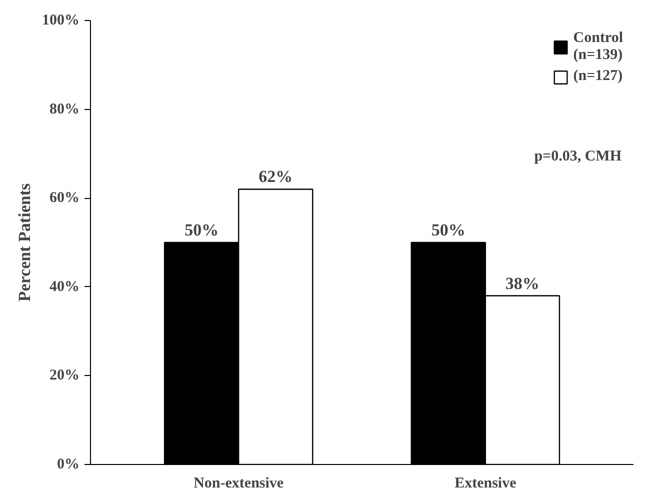 This screenshot has width=653, height=494. What do you see at coordinates (61, 20) in the screenshot?
I see `y-tick-label: 100%` at bounding box center [61, 20].